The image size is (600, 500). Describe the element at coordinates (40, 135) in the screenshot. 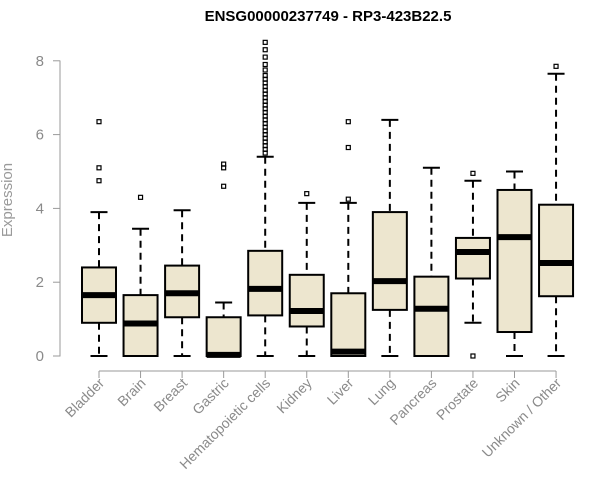

I see `y-tick-label: 6` at that location.